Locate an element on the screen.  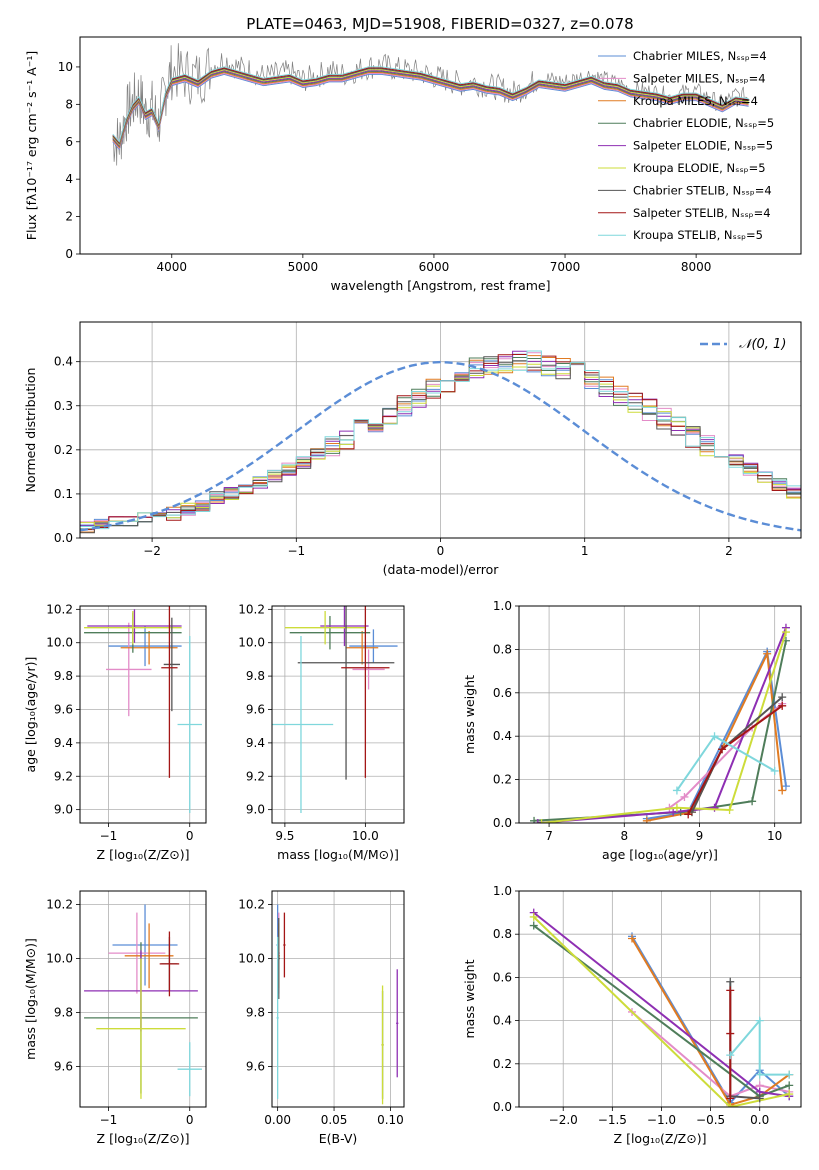
legend-label: Salpeter STELIB, Nₛₛₚ=4 is located at coordinates (702, 213).